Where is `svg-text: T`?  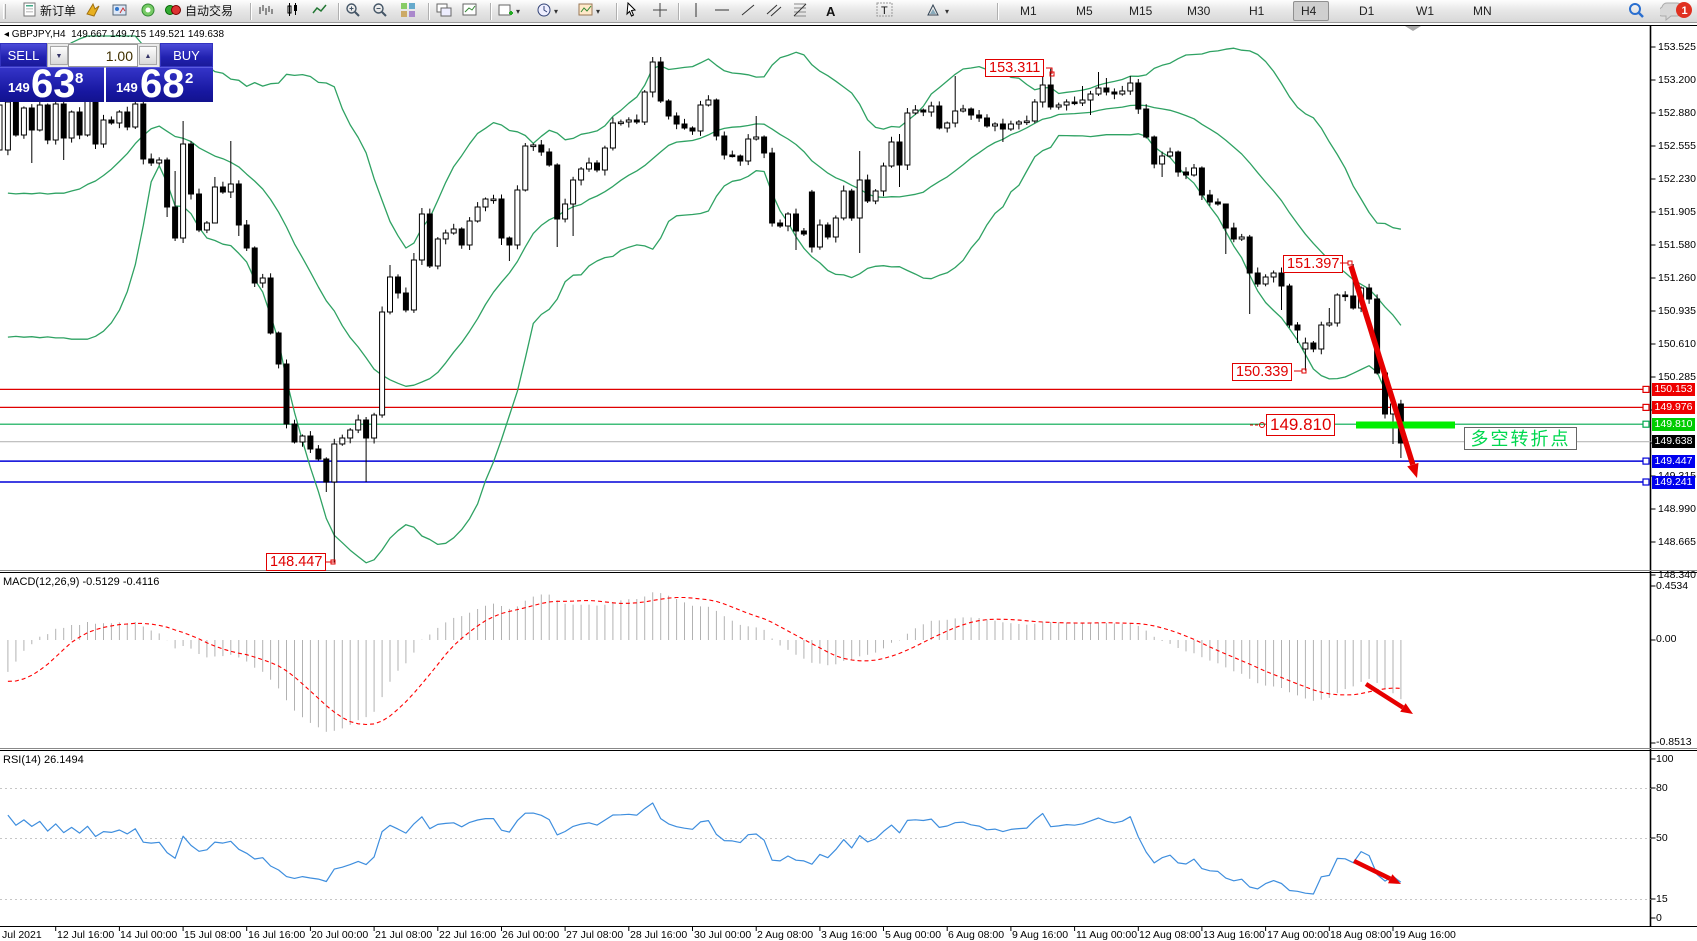 svg-text: T is located at coordinates (884, 11).